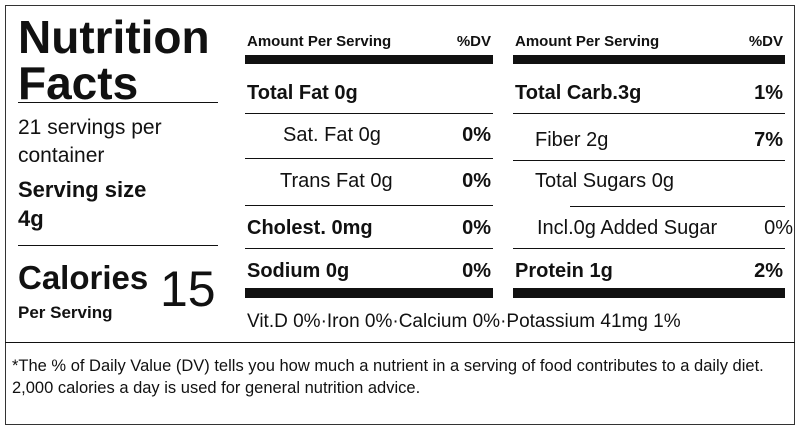 The width and height of the screenshot is (800, 430). What do you see at coordinates (114, 60) in the screenshot?
I see `title: Nutrition Facts` at bounding box center [114, 60].